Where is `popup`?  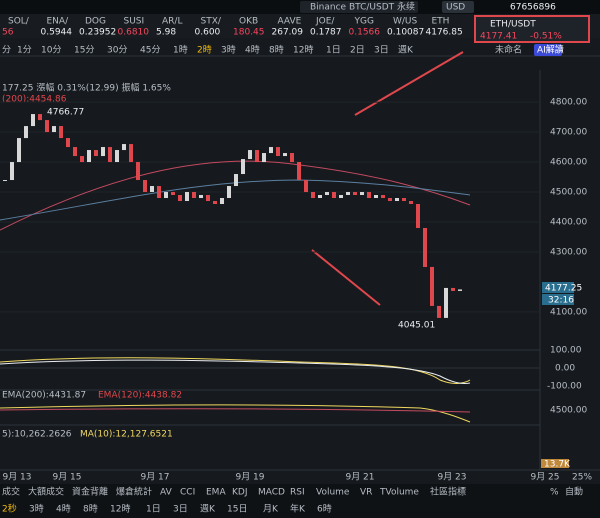
popup is located at coordinates (532, 29).